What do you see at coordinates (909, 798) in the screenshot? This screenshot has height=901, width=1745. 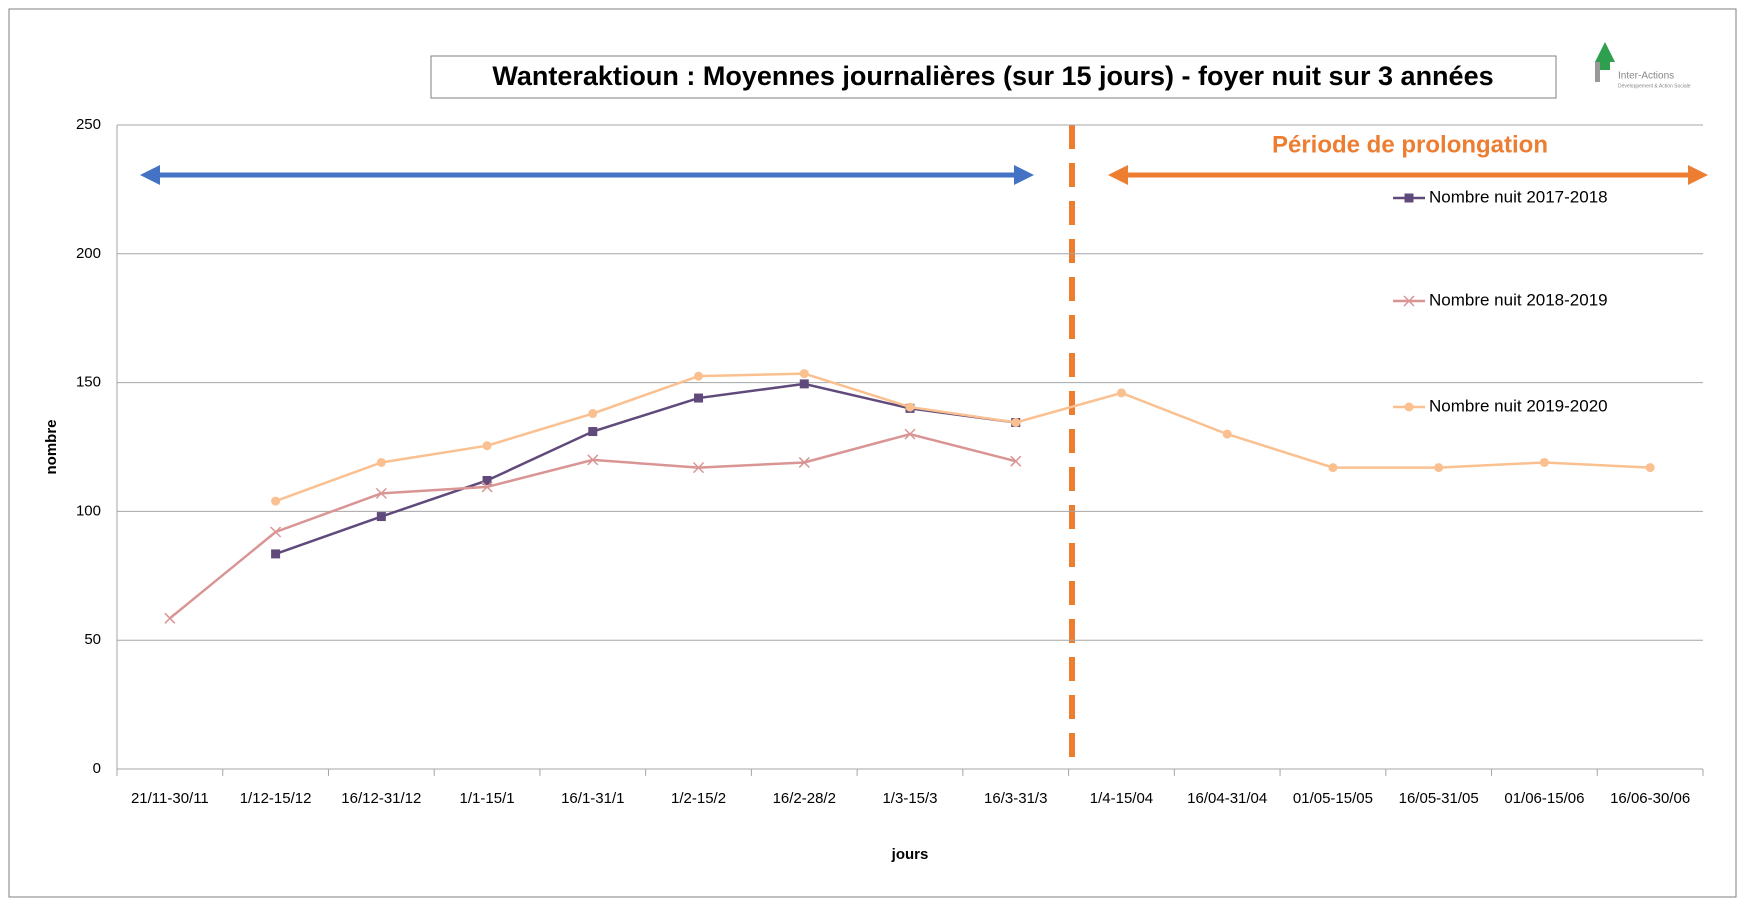 I see `x-tick-label: 1/3-15/3` at bounding box center [909, 798].